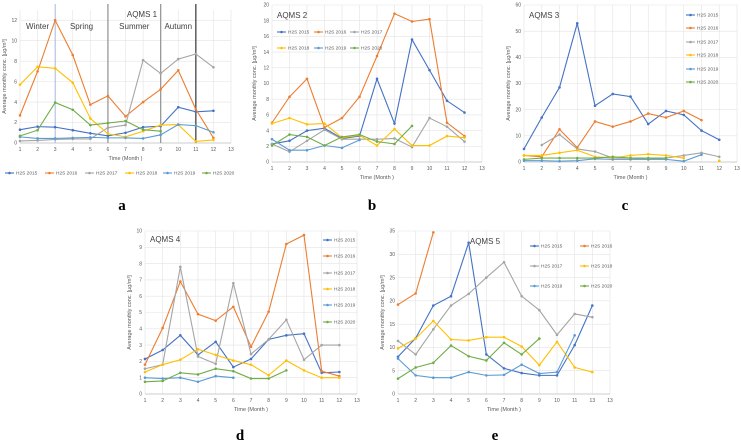 This screenshot has width=741, height=444. What do you see at coordinates (702, 70) in the screenshot?
I see `legend-item: H2S 2019` at bounding box center [702, 70].